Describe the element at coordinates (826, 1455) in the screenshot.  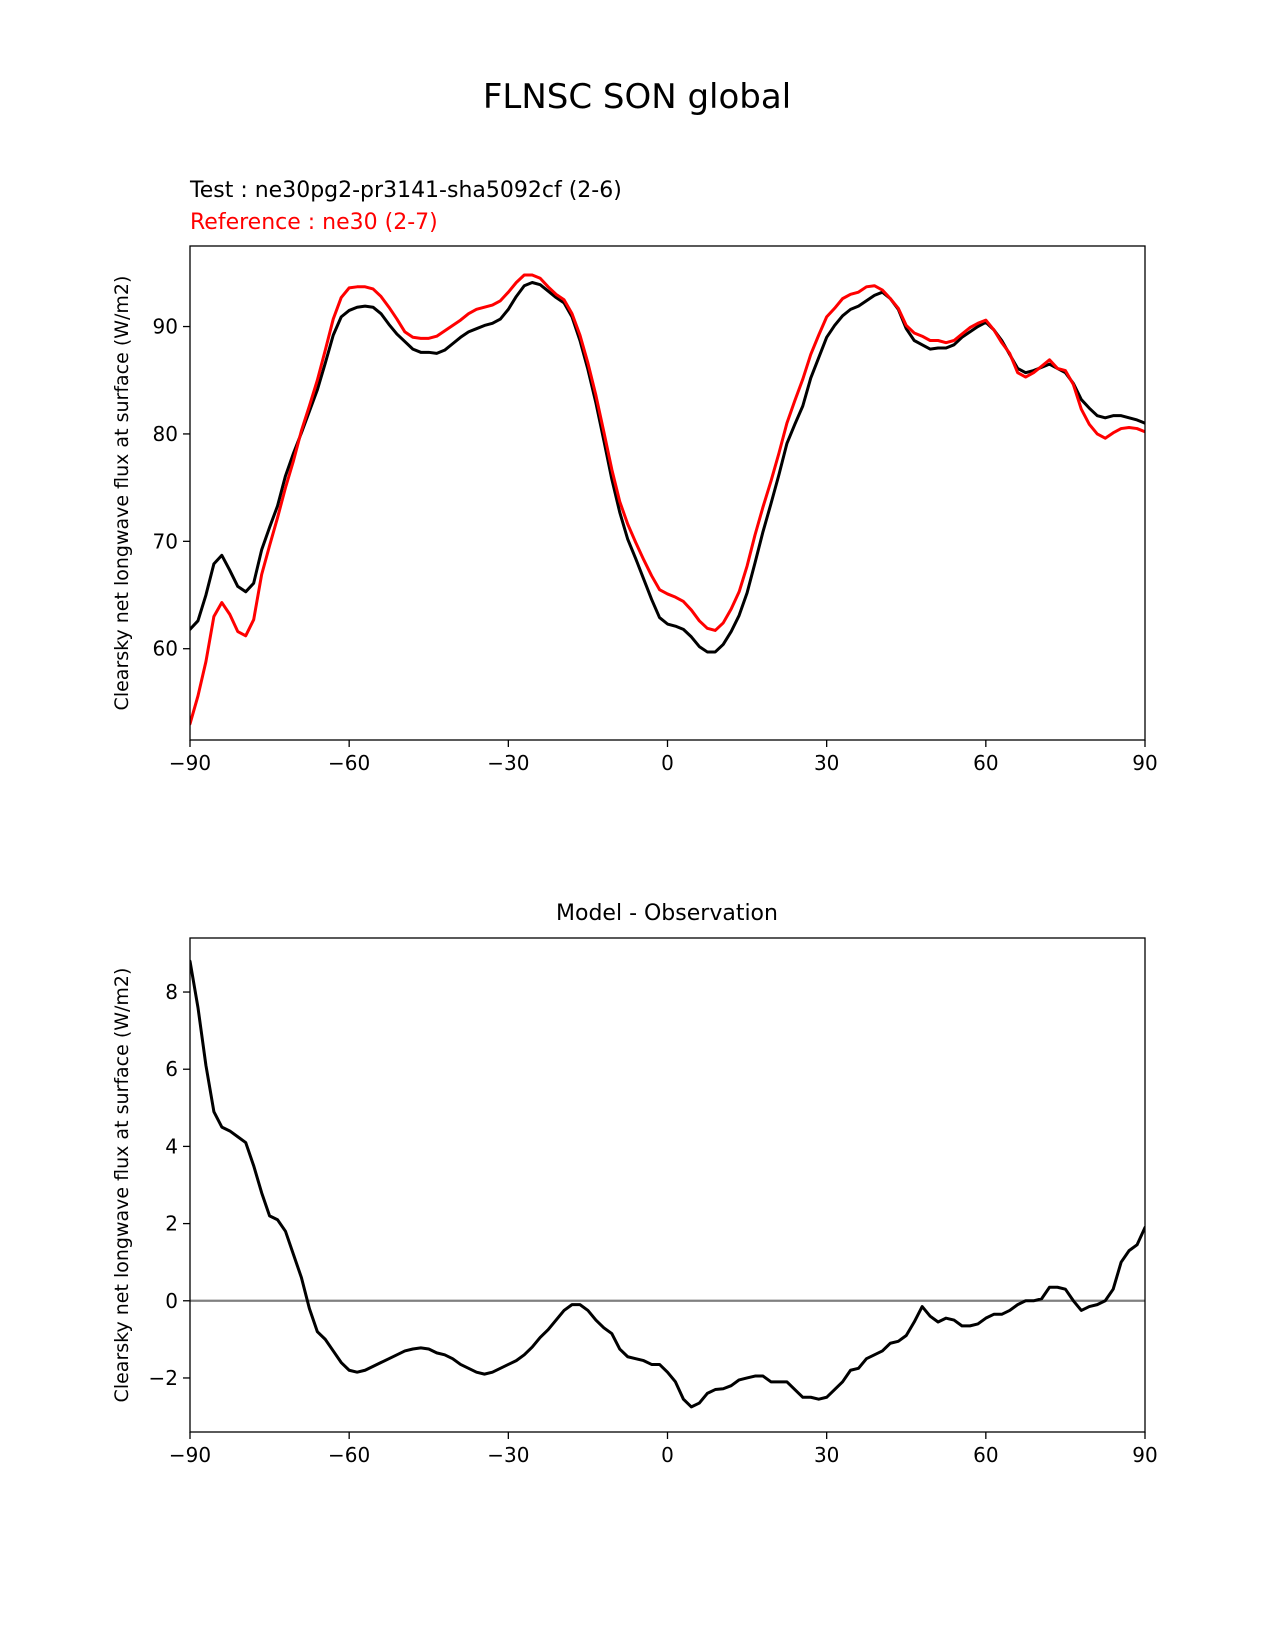
I see `lower-x-tick-label: 30` at that location.